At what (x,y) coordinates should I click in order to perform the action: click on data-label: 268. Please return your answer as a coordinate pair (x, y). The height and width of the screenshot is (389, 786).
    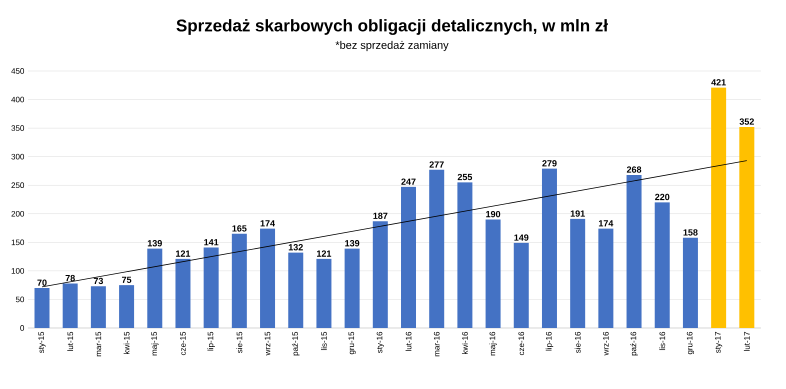
    Looking at the image, I should click on (634, 169).